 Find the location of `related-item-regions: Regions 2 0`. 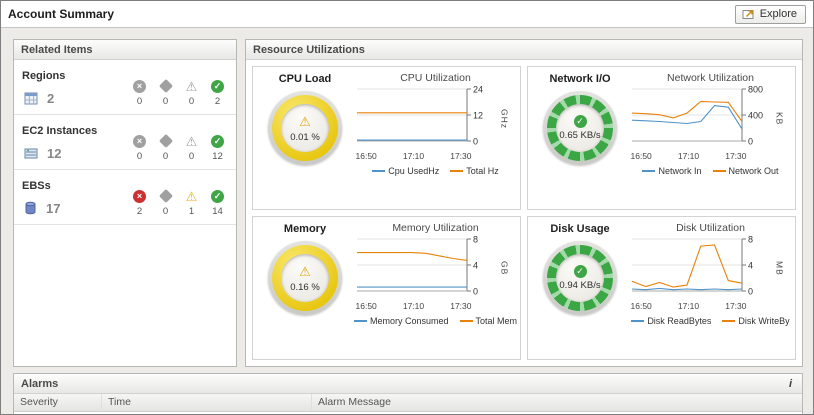

related-item-regions: Regions 2 0 is located at coordinates (125, 87).